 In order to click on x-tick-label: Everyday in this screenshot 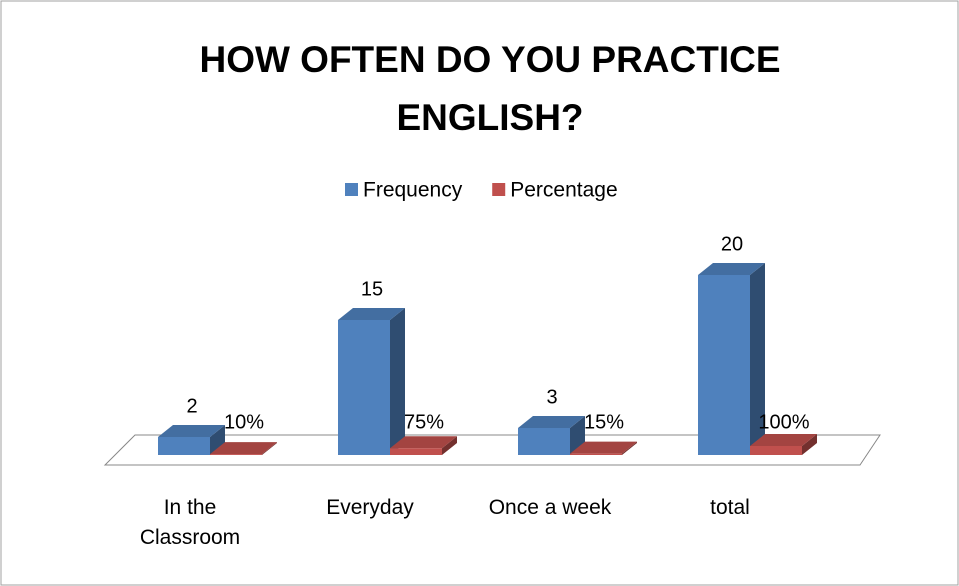, I will do `click(370, 507)`.